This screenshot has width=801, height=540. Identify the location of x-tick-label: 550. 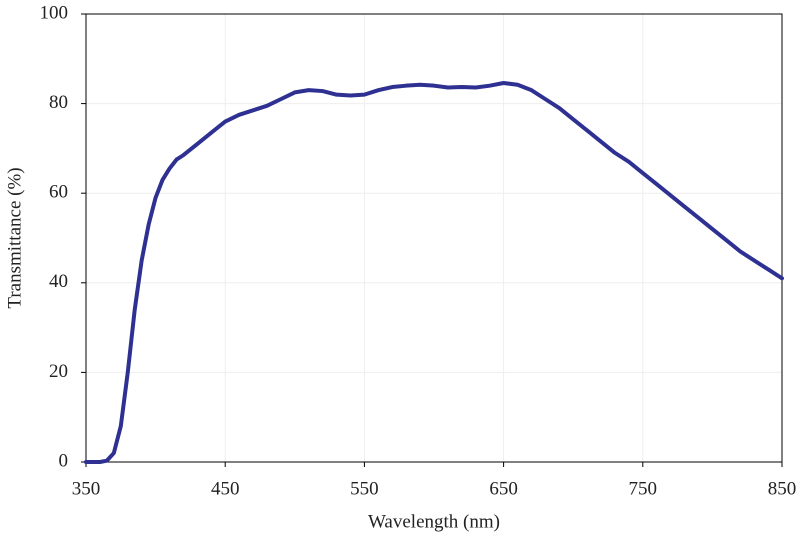
(364, 488).